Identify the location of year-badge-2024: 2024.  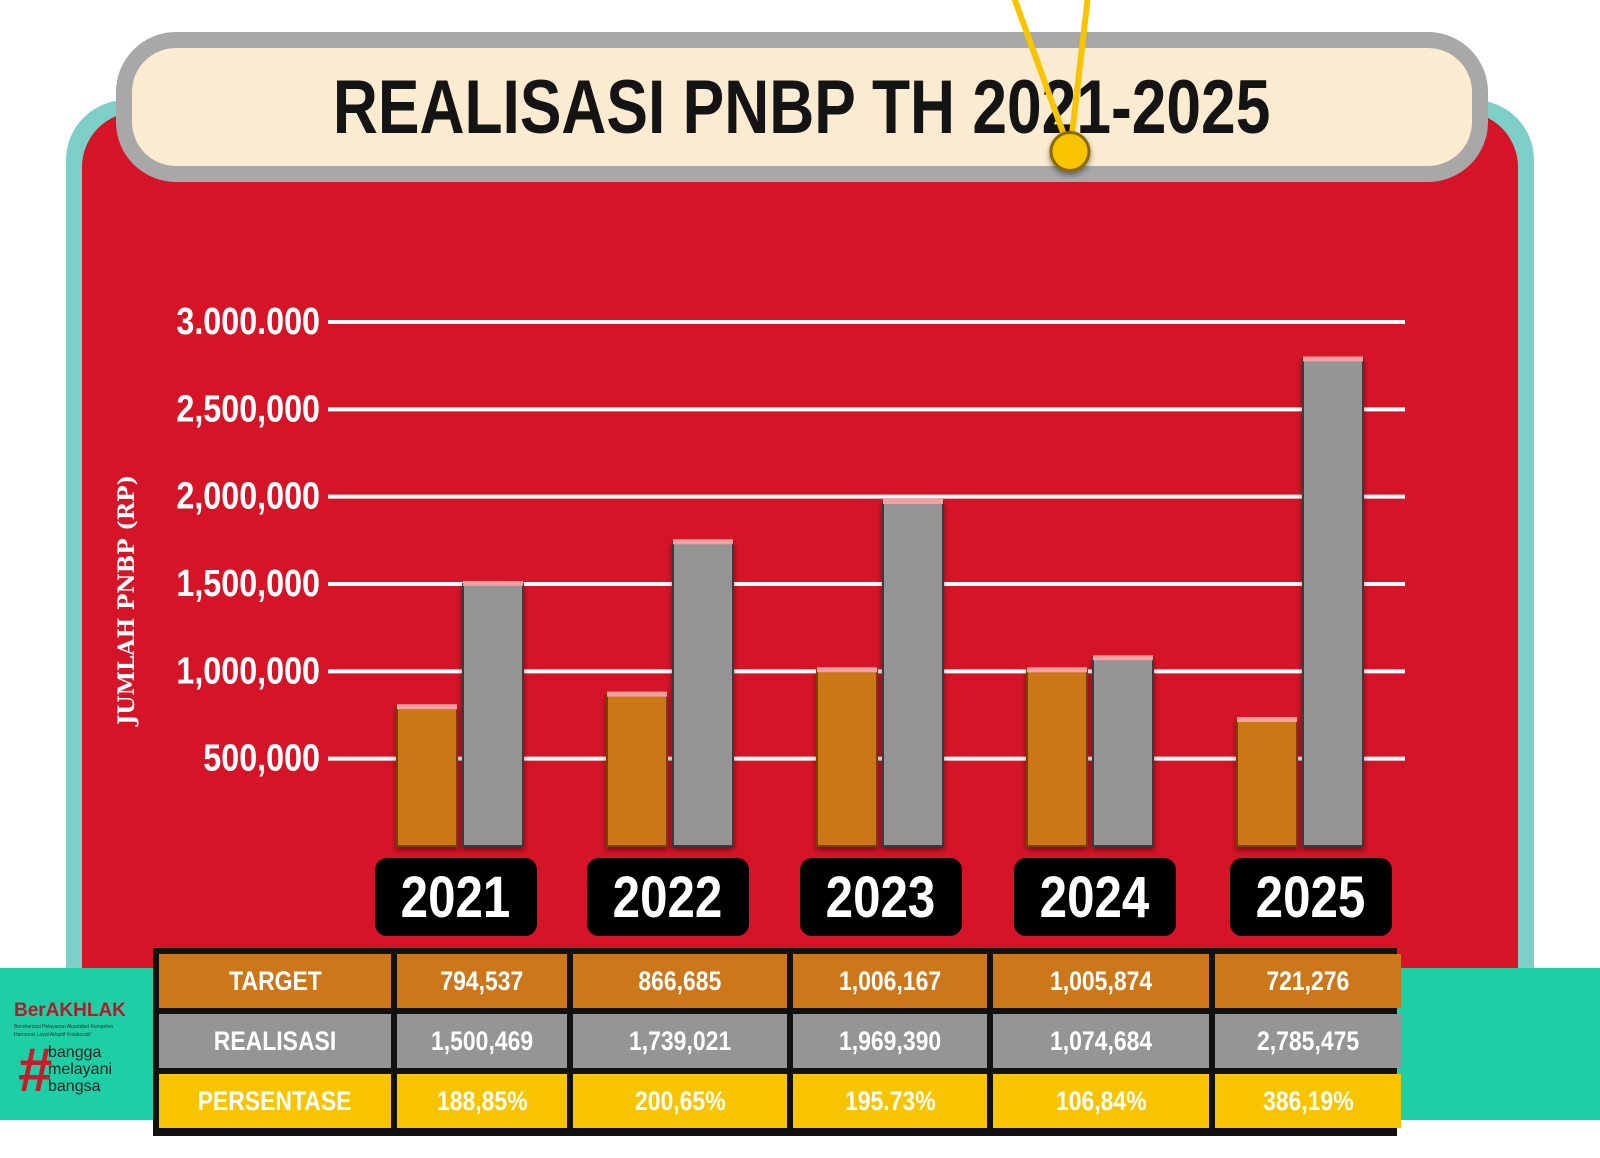
(1095, 897).